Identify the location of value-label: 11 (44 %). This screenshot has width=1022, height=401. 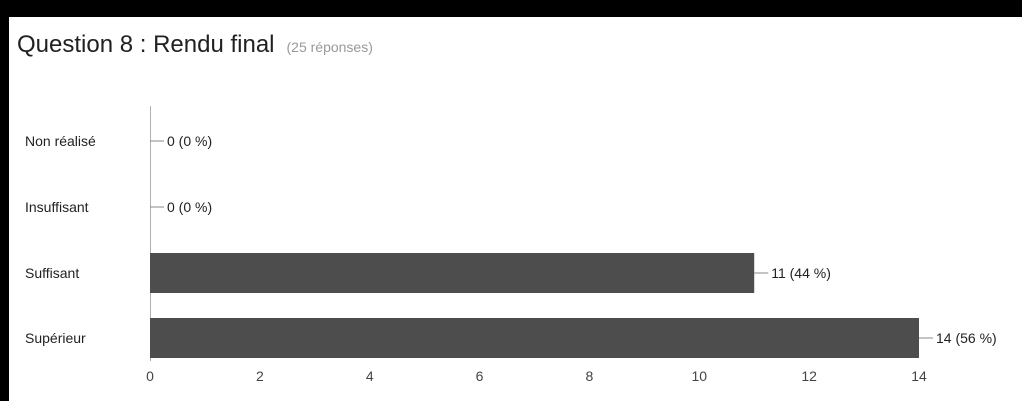
(801, 273).